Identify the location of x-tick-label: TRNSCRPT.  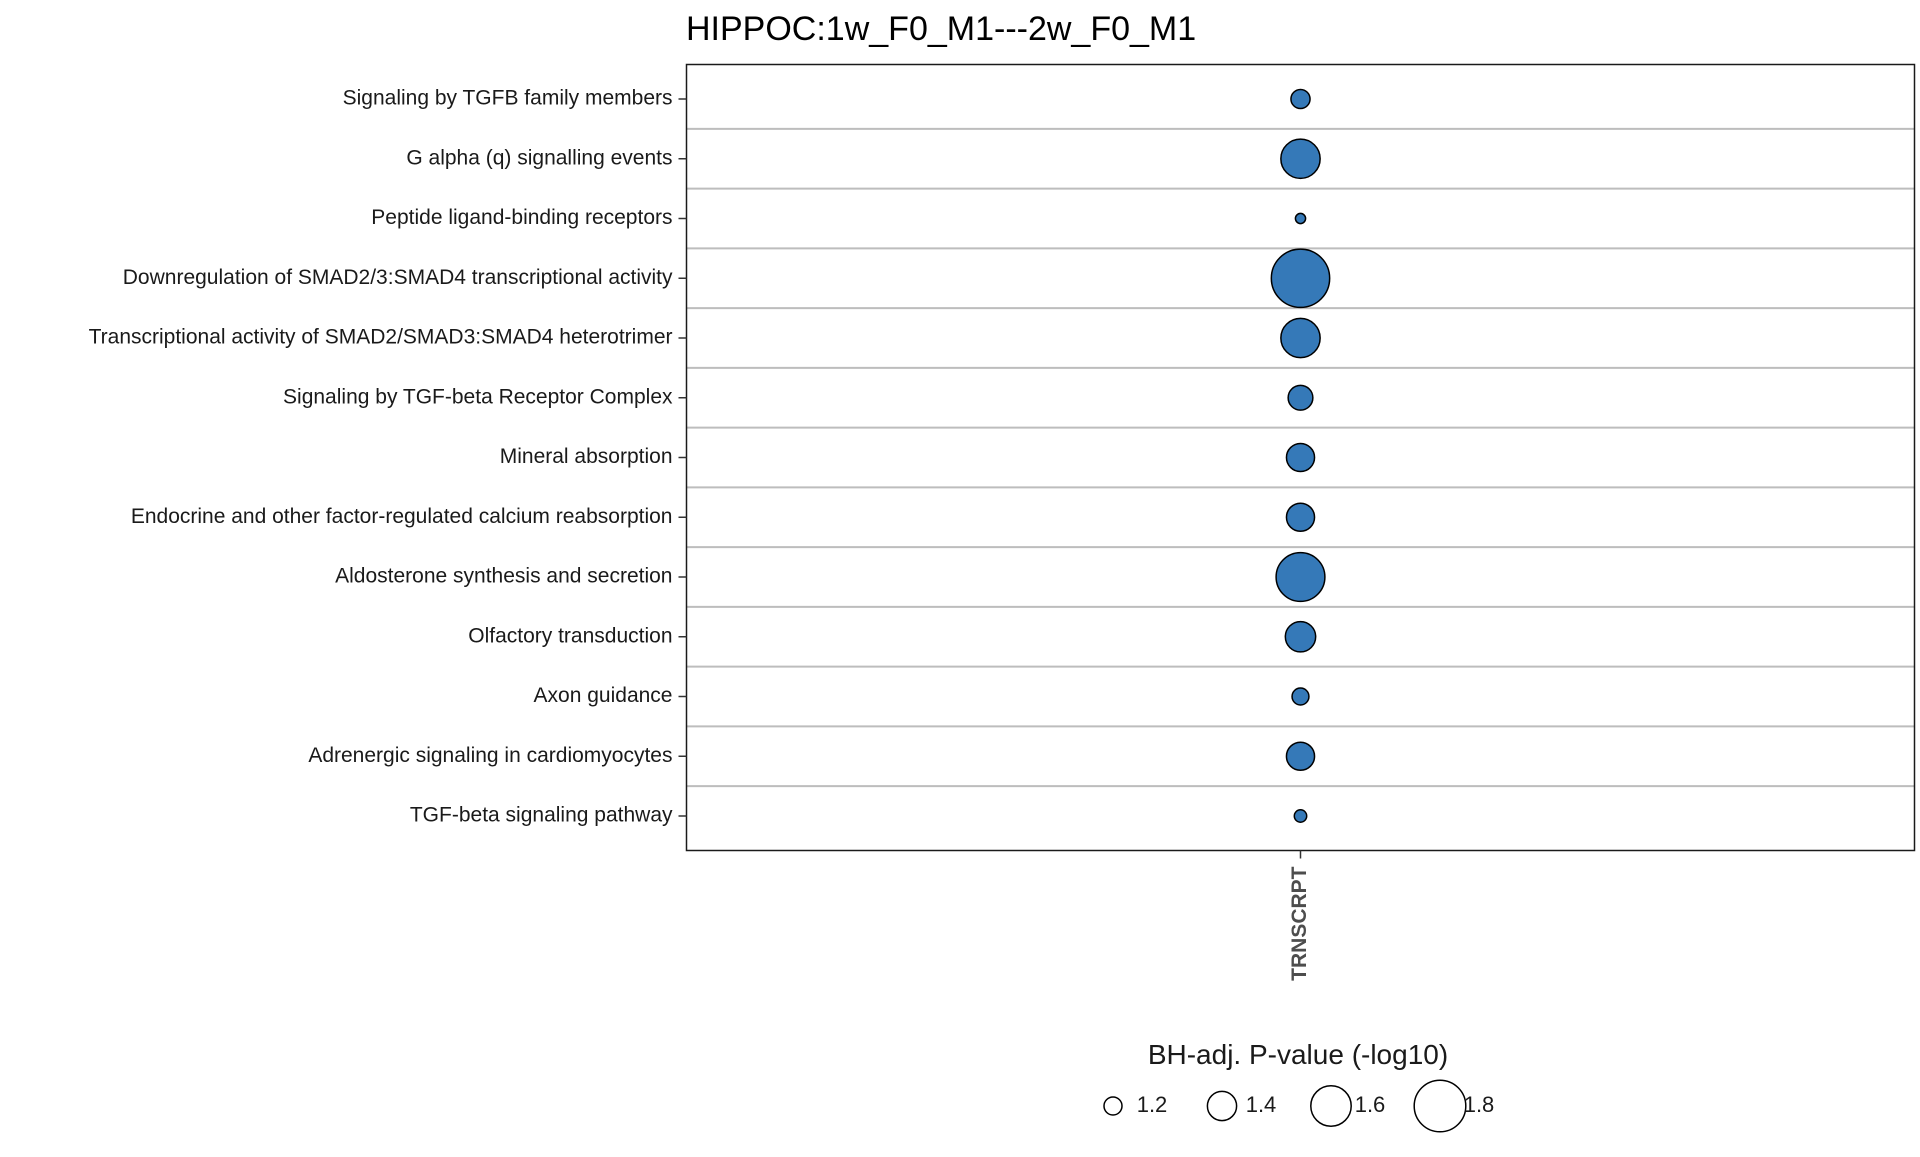
(1299, 923).